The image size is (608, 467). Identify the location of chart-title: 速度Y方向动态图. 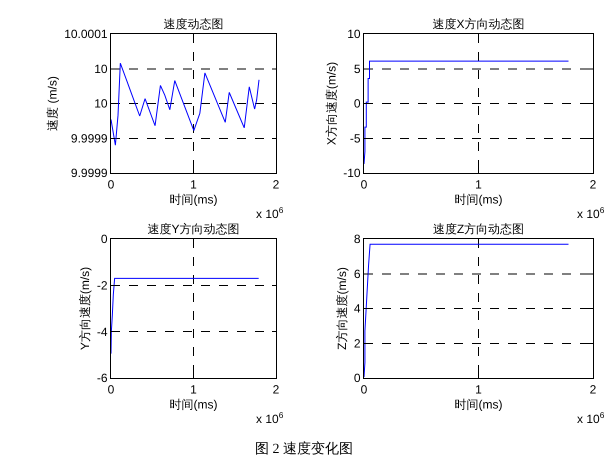
(193, 229).